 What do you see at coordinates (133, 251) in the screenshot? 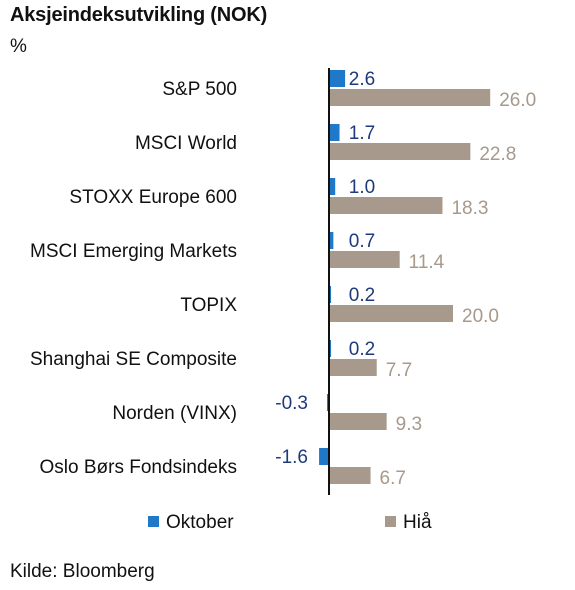
I see `category-label: MSCI Emerging Markets` at bounding box center [133, 251].